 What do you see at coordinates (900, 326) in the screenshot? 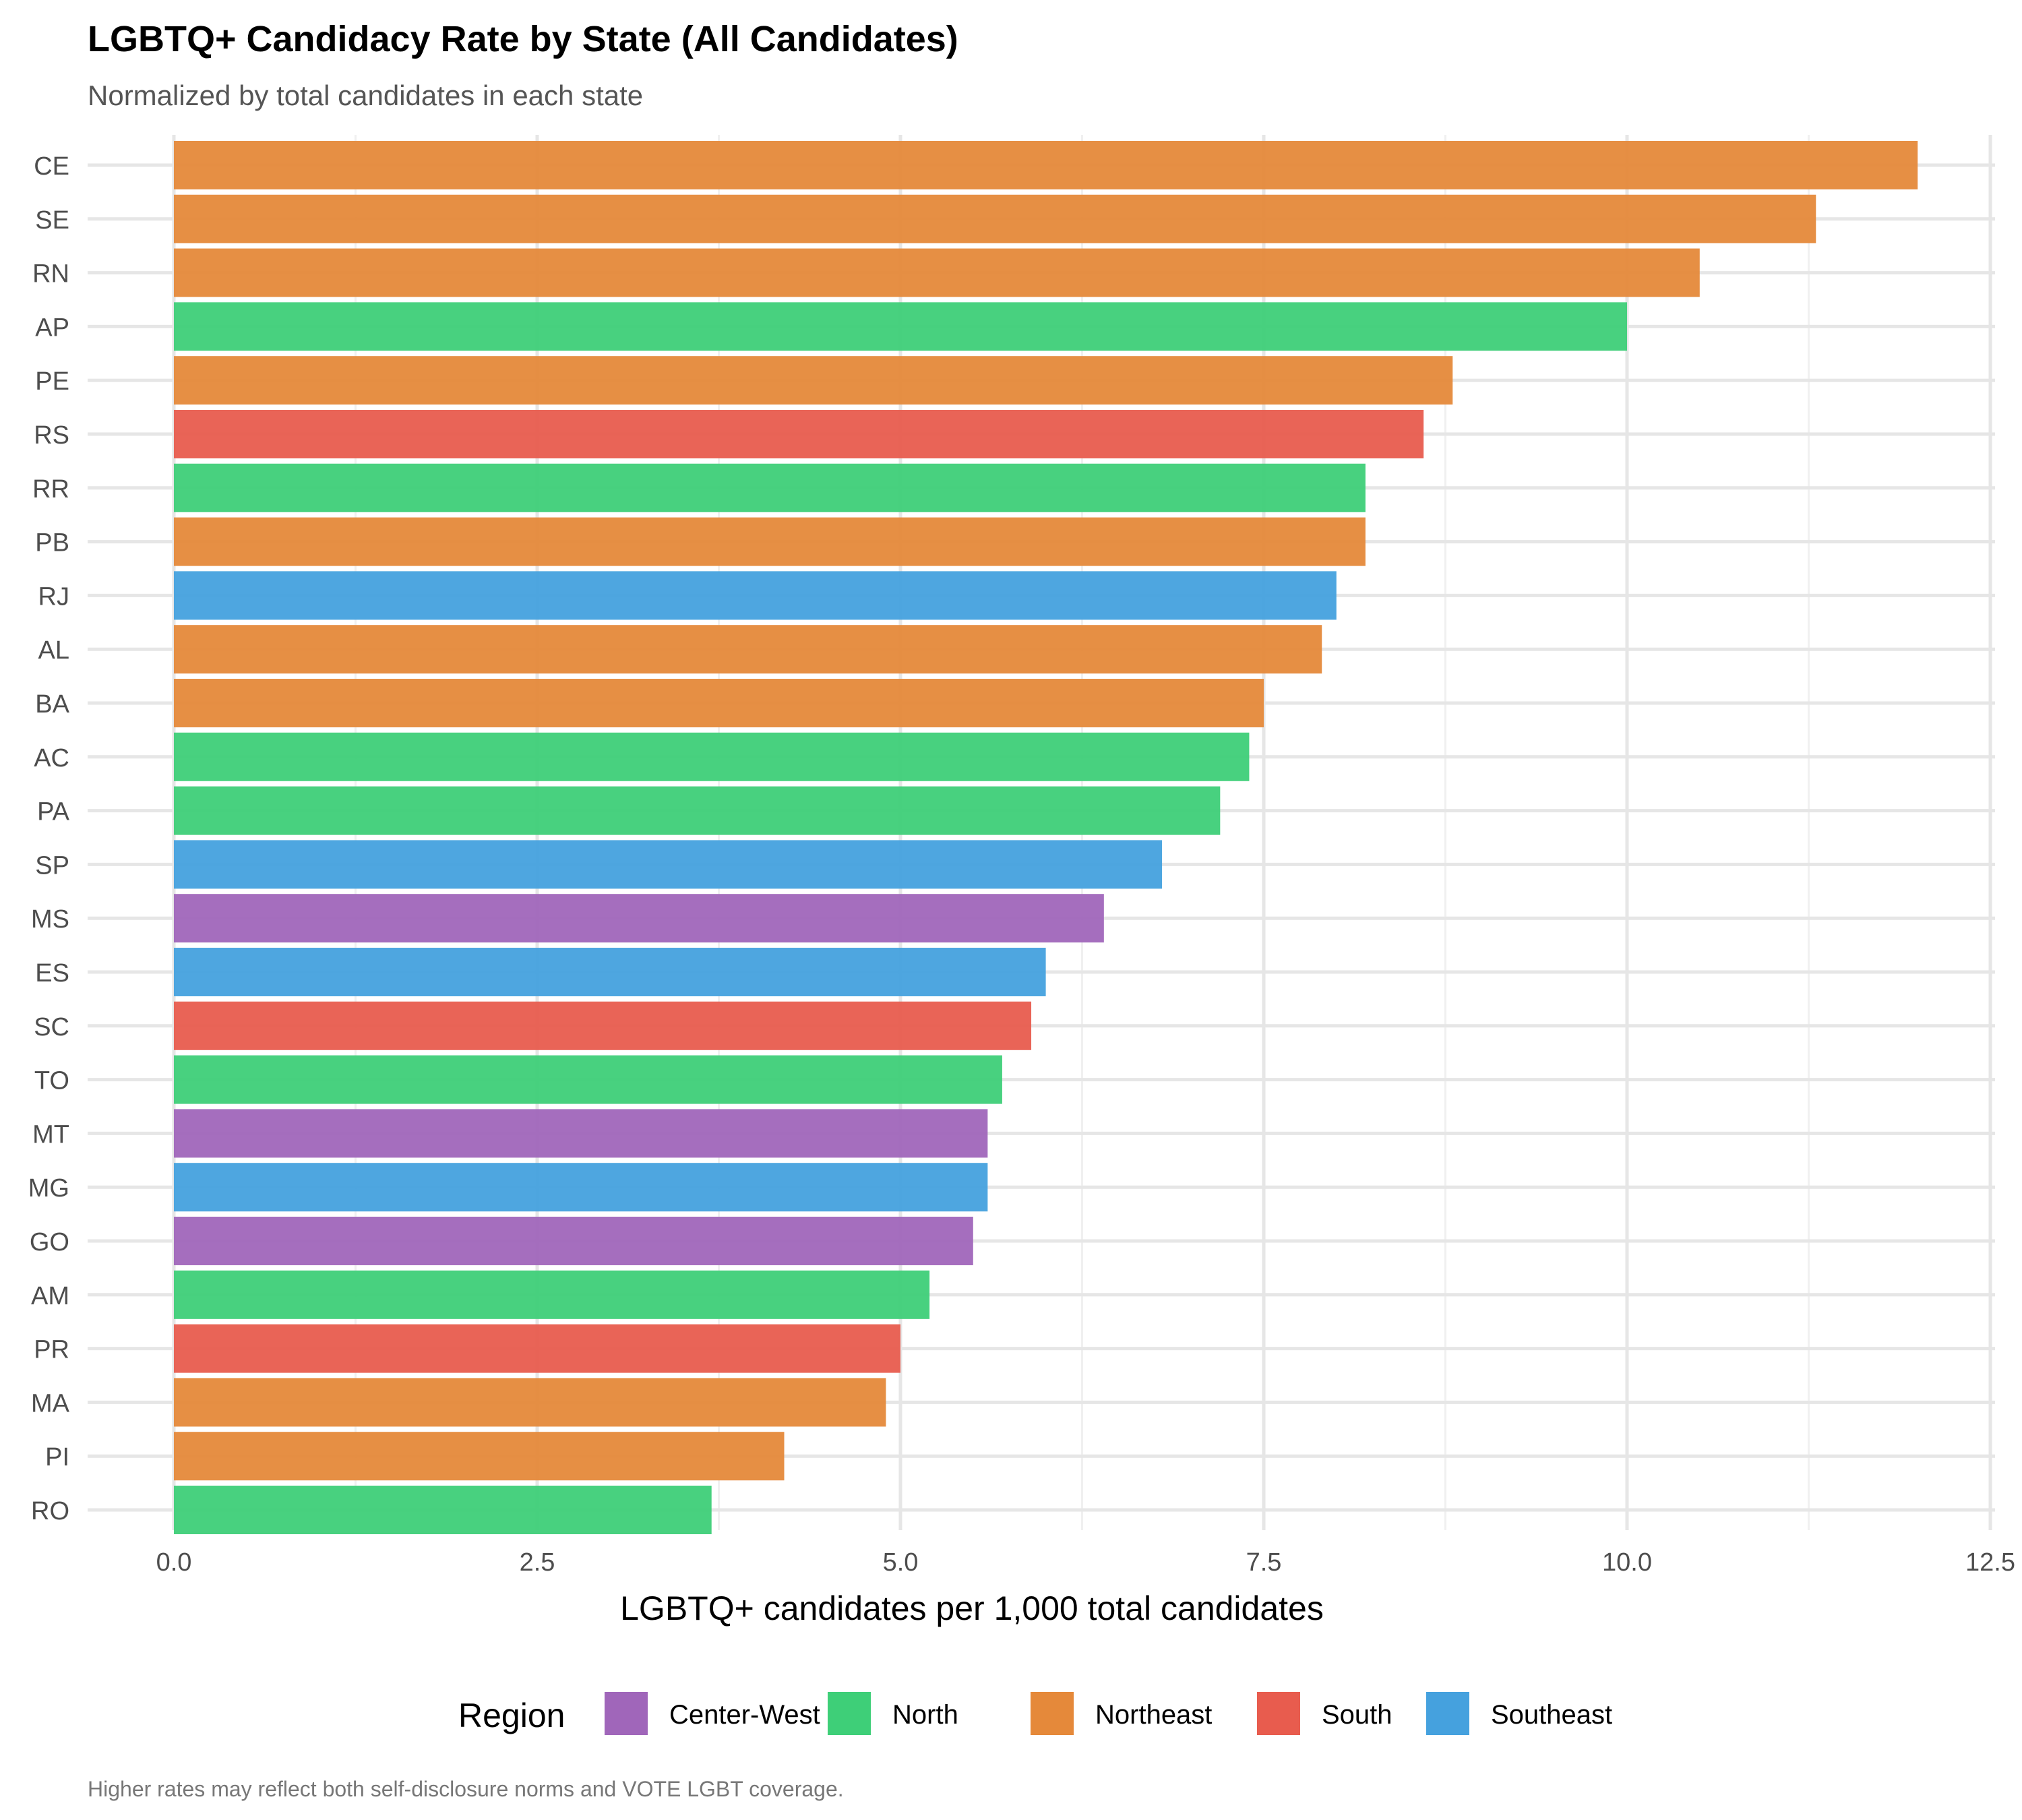
I see `bar-ap` at bounding box center [900, 326].